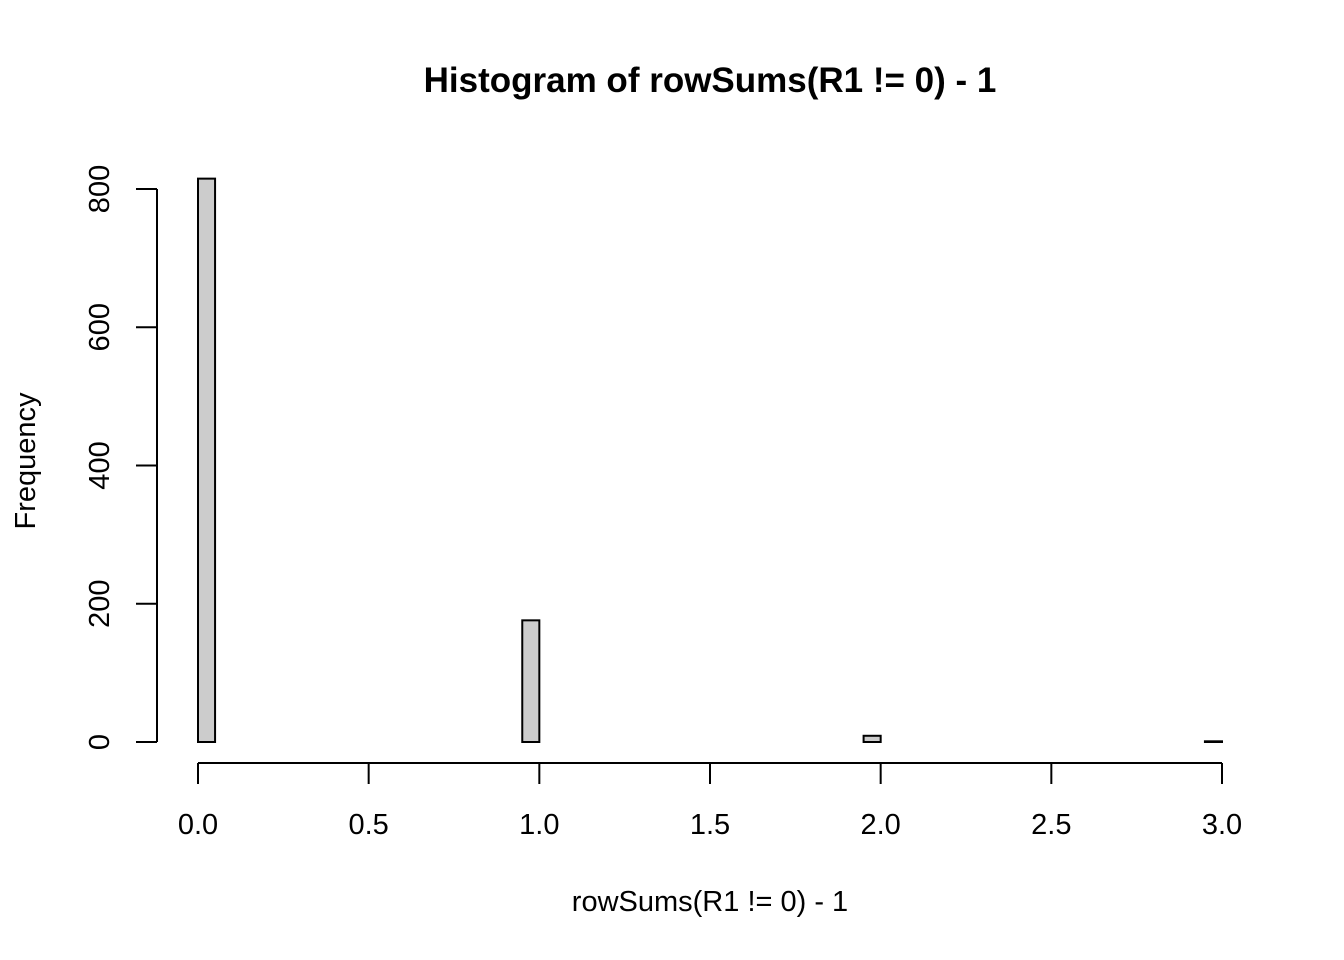 This screenshot has width=1344, height=960. Describe the element at coordinates (539, 825) in the screenshot. I see `x-tick-label: 1.0` at that location.